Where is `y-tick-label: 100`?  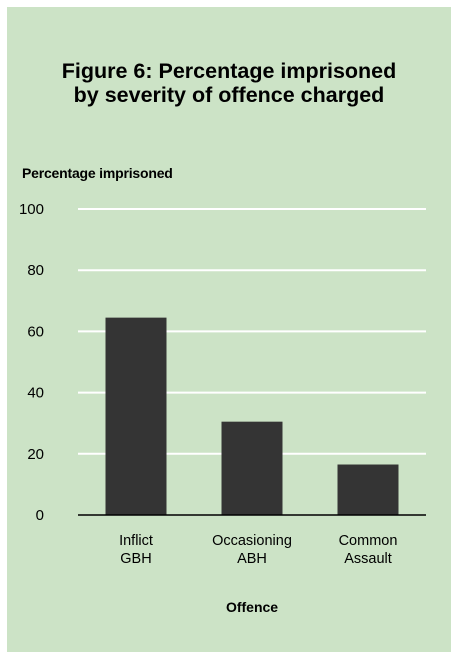 y-tick-label: 100 is located at coordinates (31, 209).